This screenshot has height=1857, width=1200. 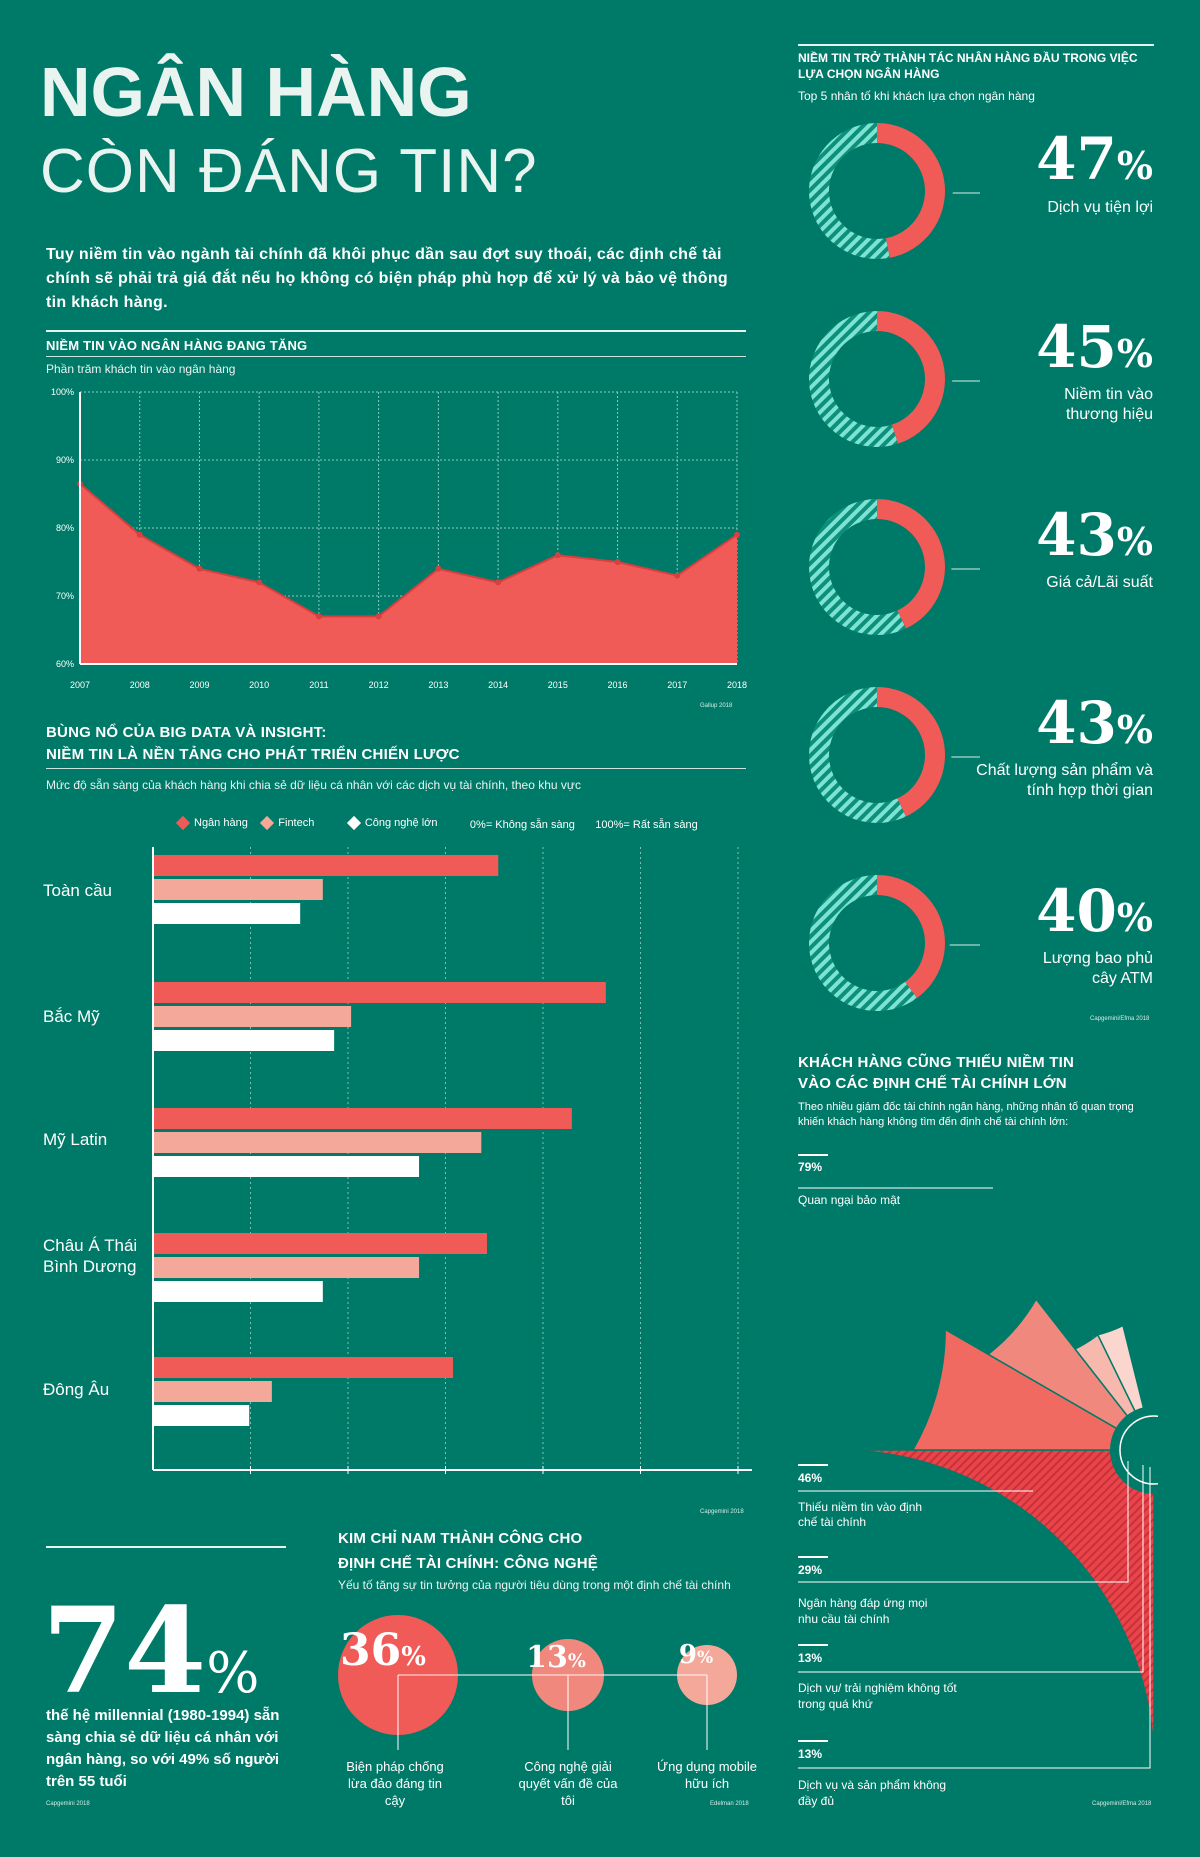 I want to click on legend-label: Công nghệ lớn, so click(x=401, y=823).